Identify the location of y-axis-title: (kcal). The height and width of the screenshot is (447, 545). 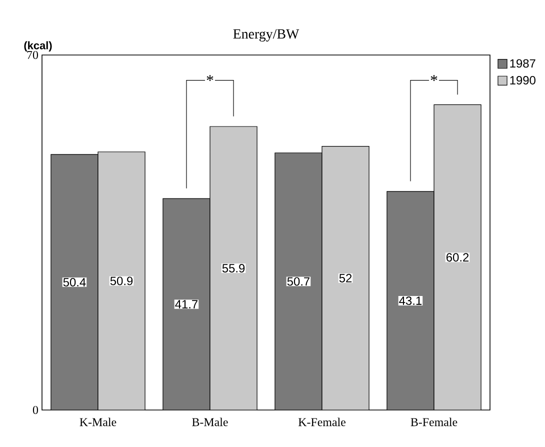
(38, 46).